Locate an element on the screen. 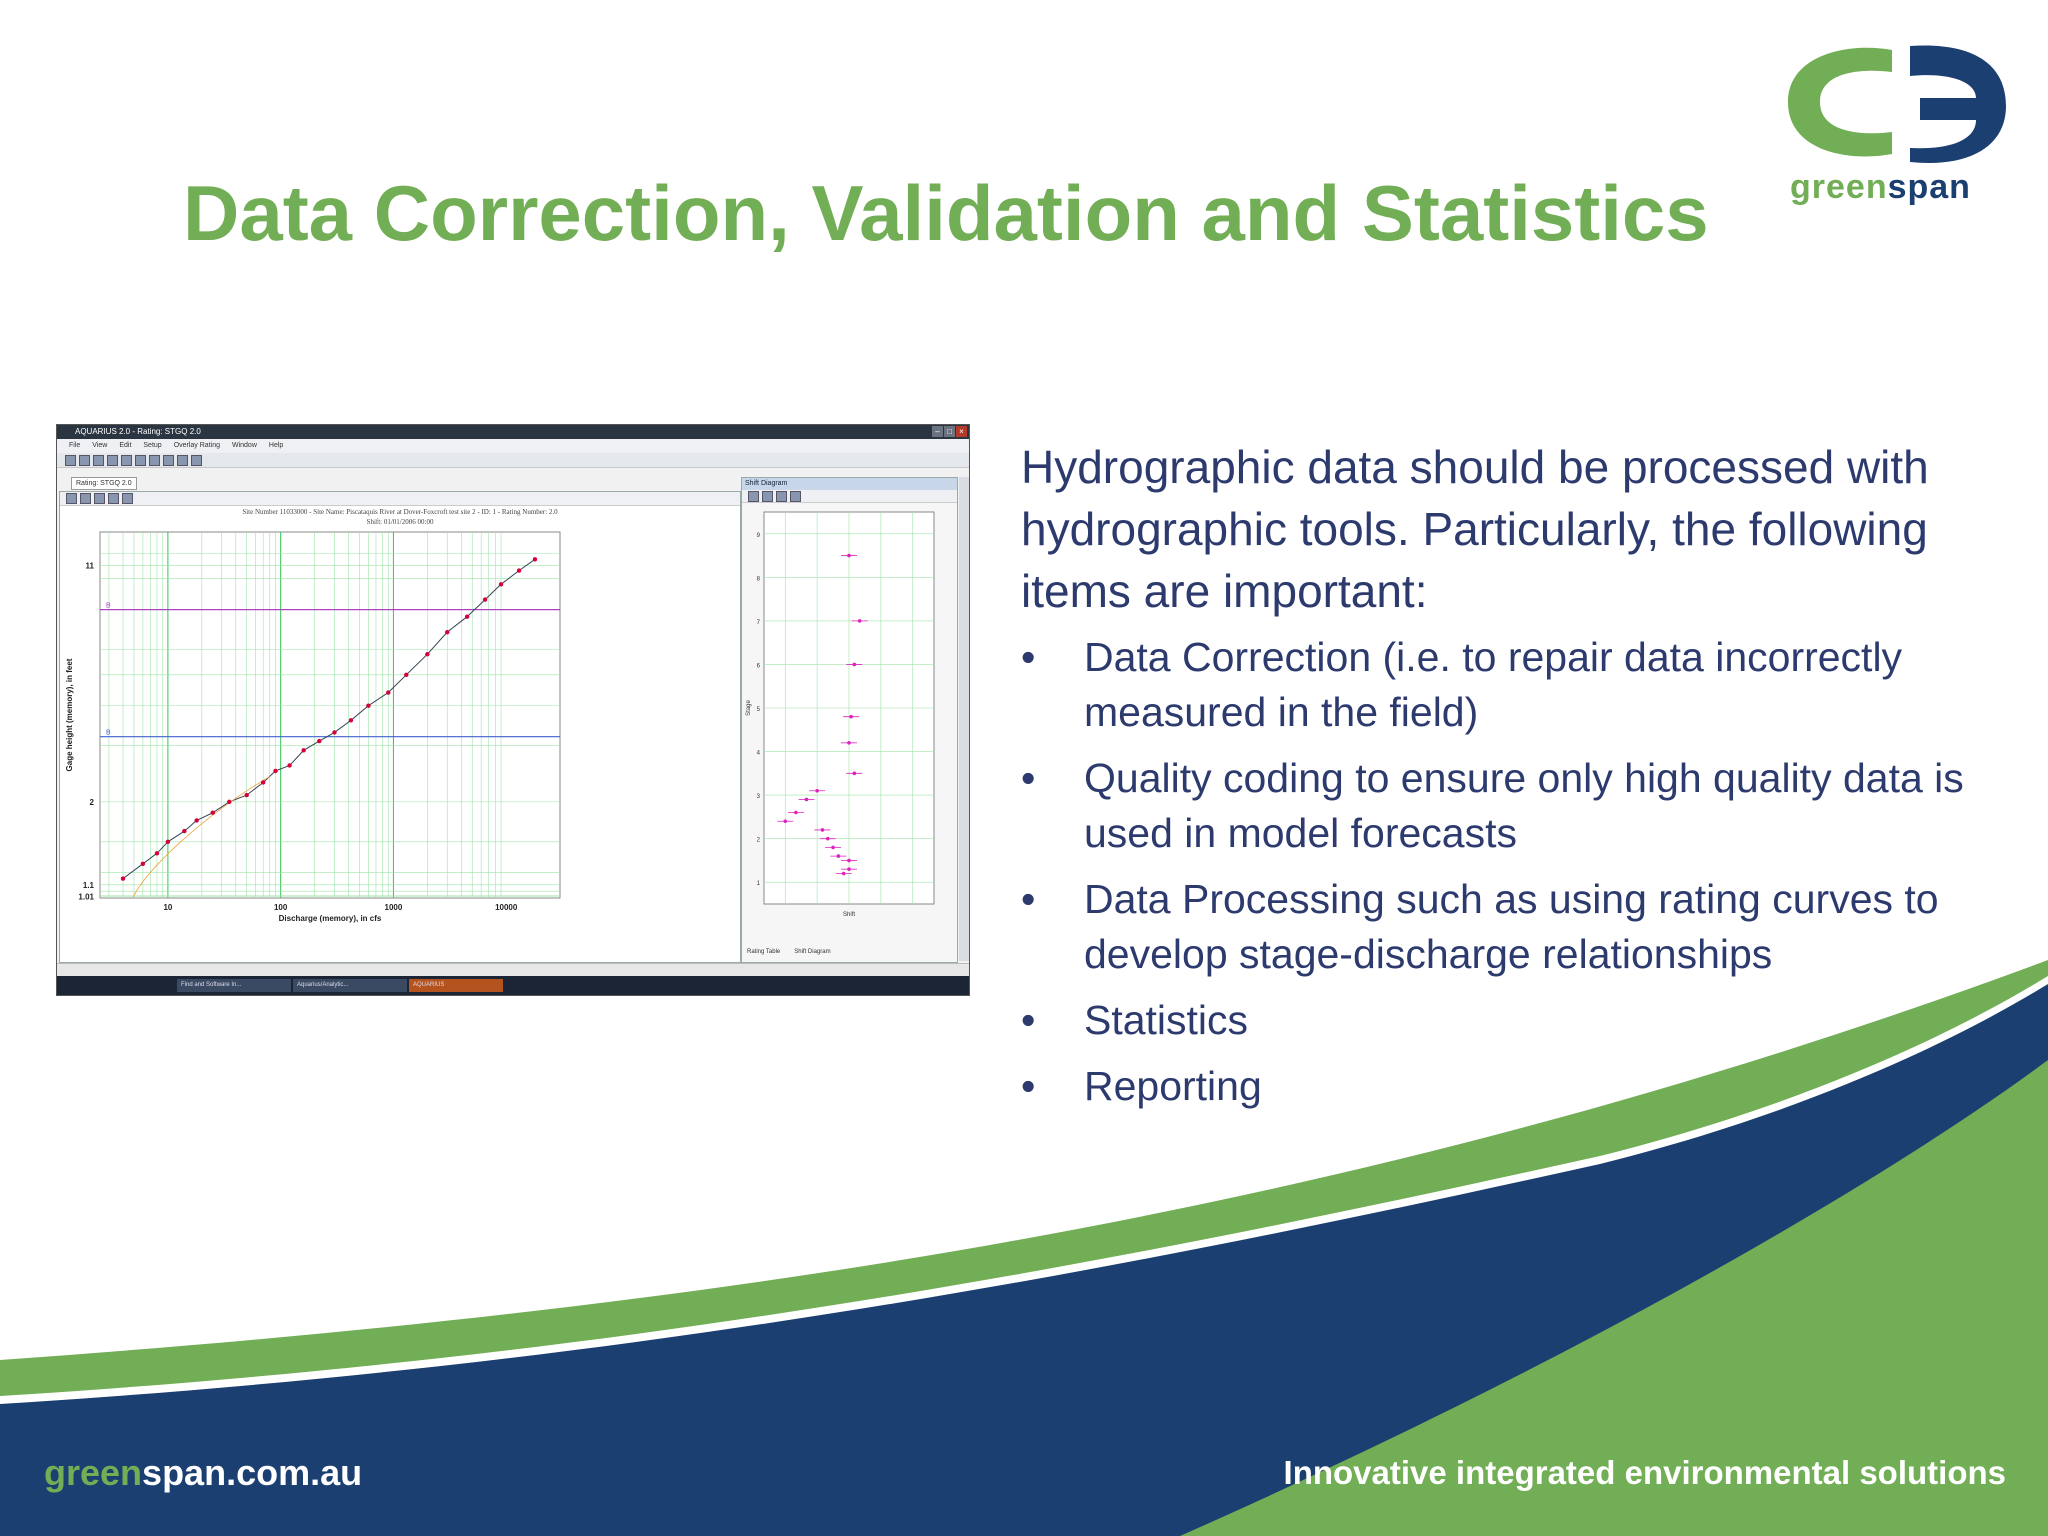 This screenshot has height=1536, width=2048. chart-icon is located at coordinates (182, 460).